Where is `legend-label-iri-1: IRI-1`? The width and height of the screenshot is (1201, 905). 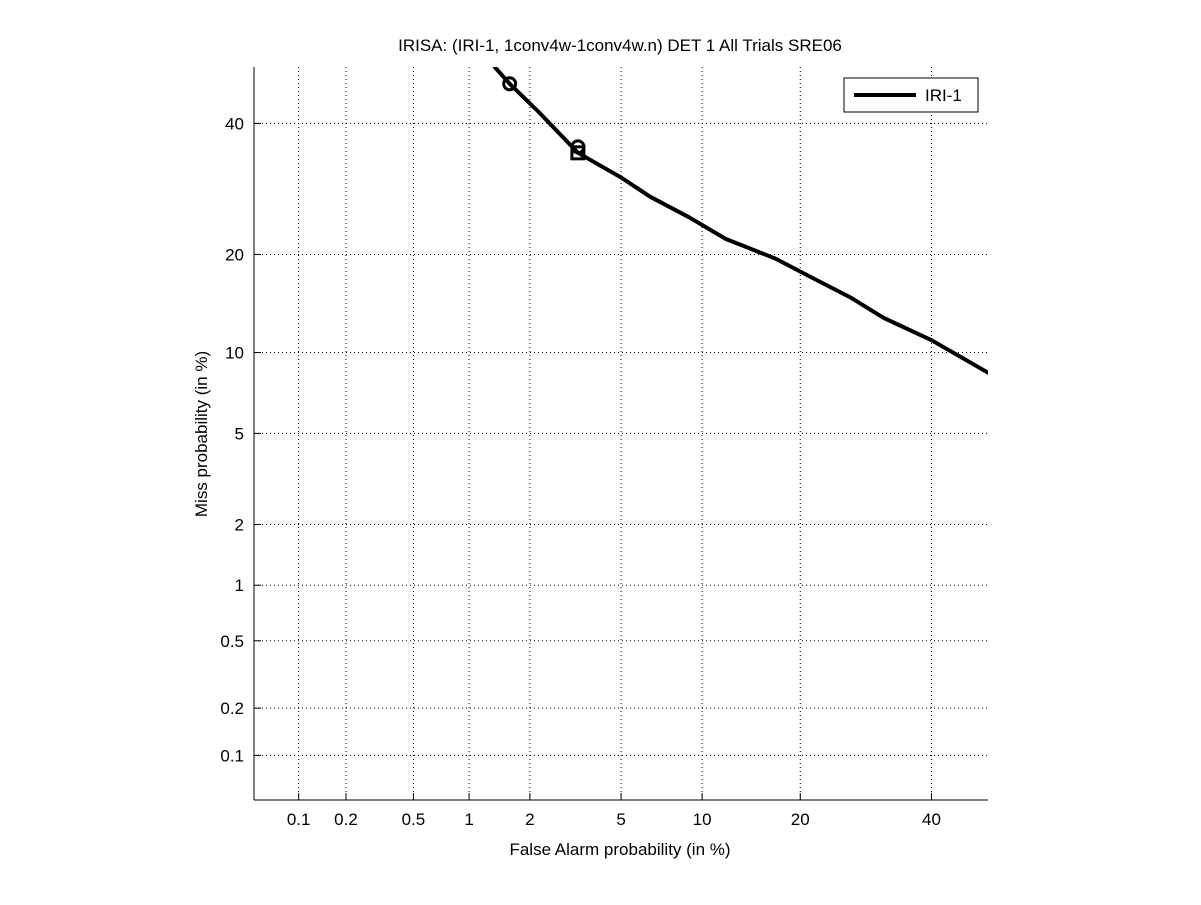
legend-label-iri-1: IRI-1 is located at coordinates (943, 95).